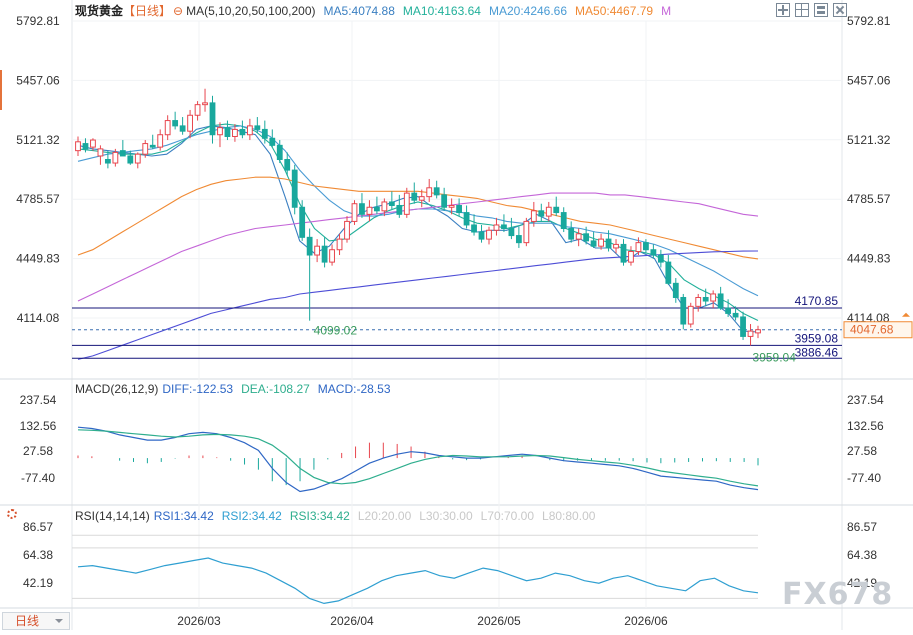 The height and width of the screenshot is (635, 913). I want to click on low-marker-label: 4099.02, so click(336, 331).